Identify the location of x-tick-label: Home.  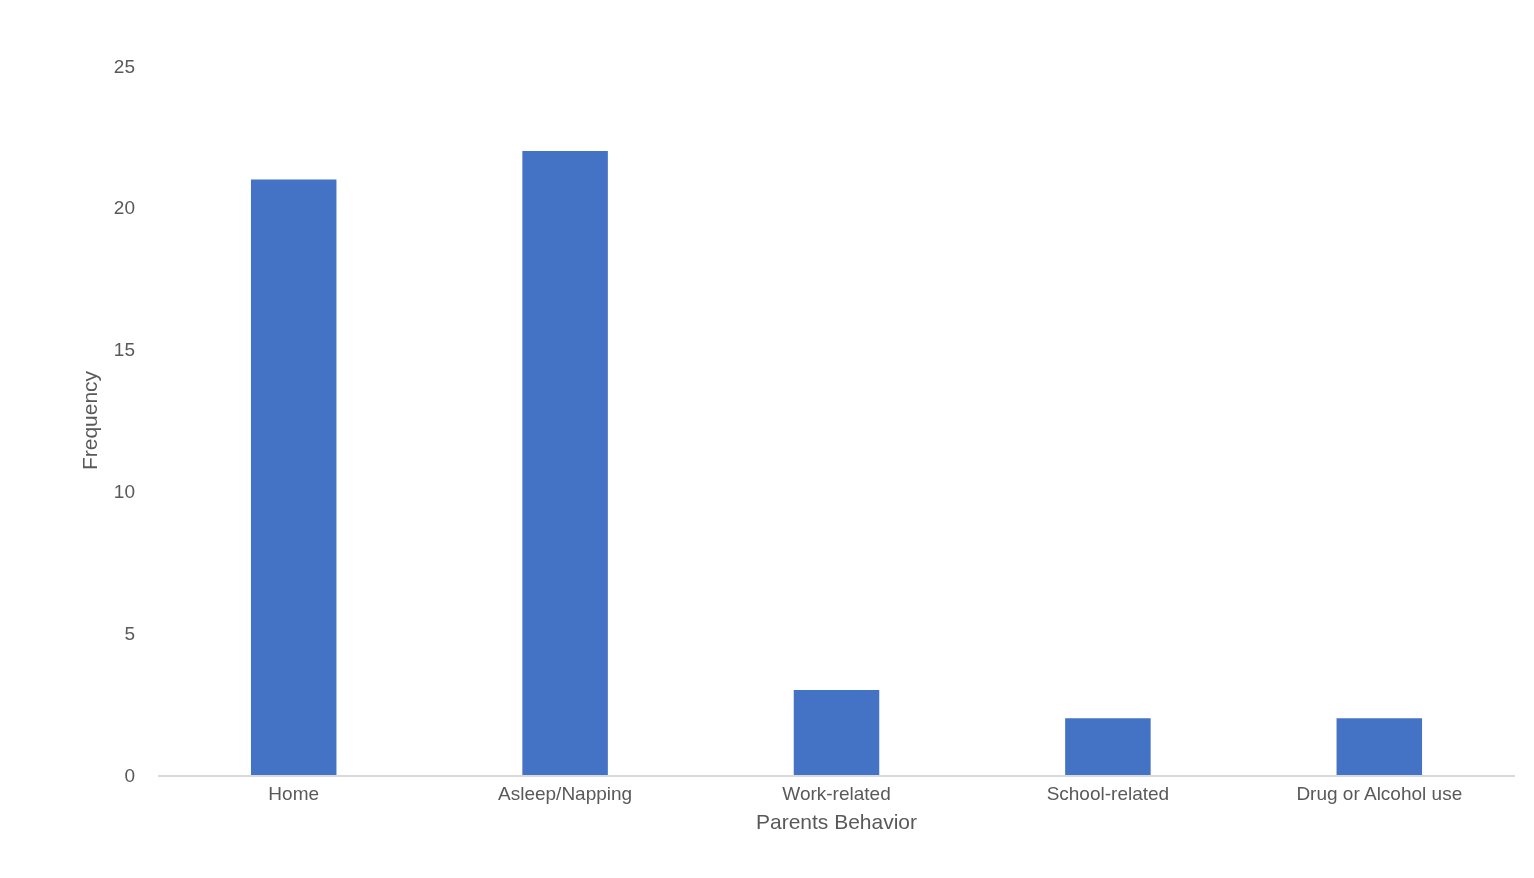
(294, 793).